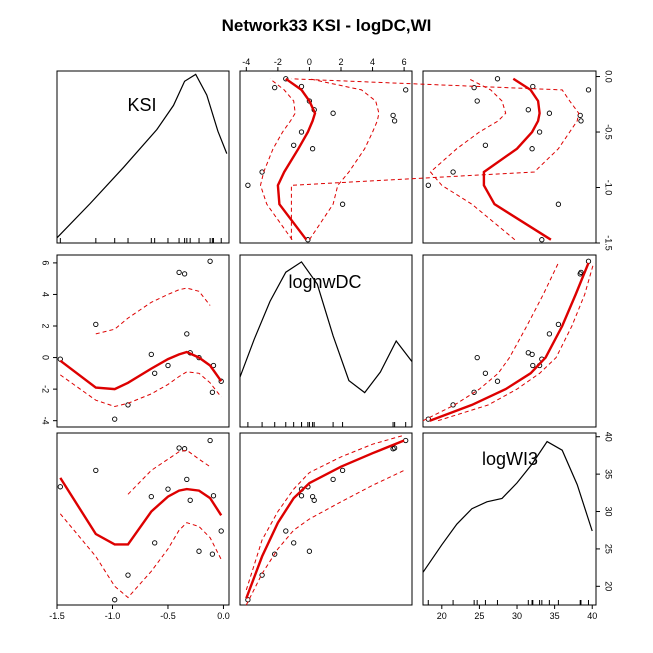  I want to click on tick-label-logWI3: 30, so click(517, 616).